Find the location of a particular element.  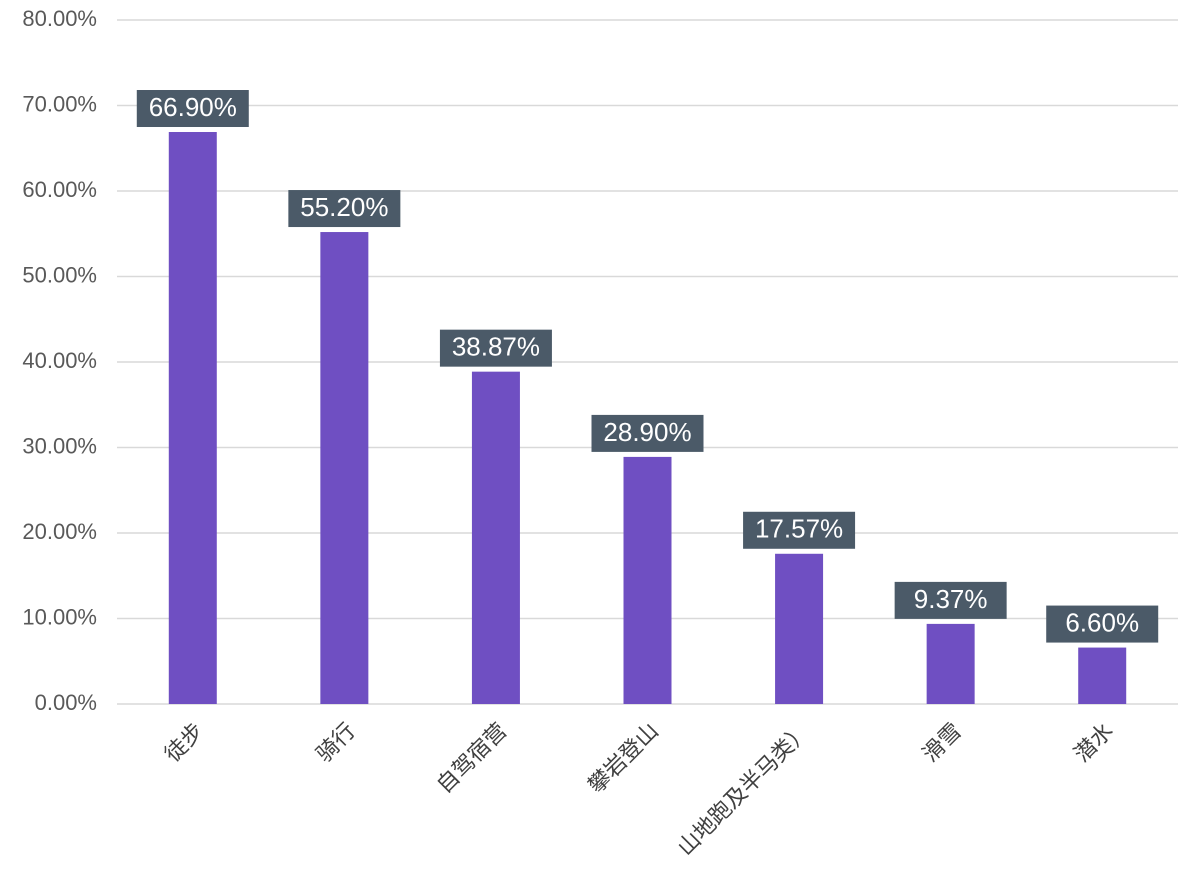

y-tick-label: 0.00% is located at coordinates (66, 702).